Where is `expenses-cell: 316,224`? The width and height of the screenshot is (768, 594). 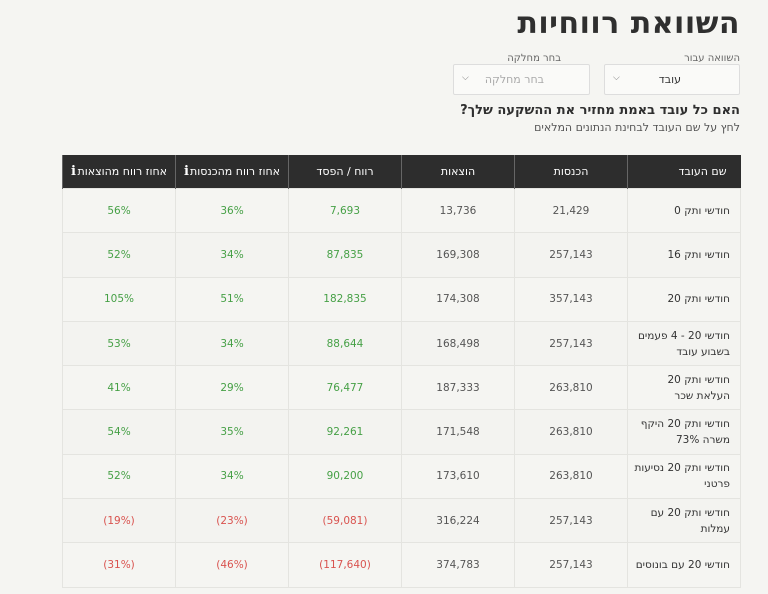
expenses-cell: 316,224 is located at coordinates (458, 521).